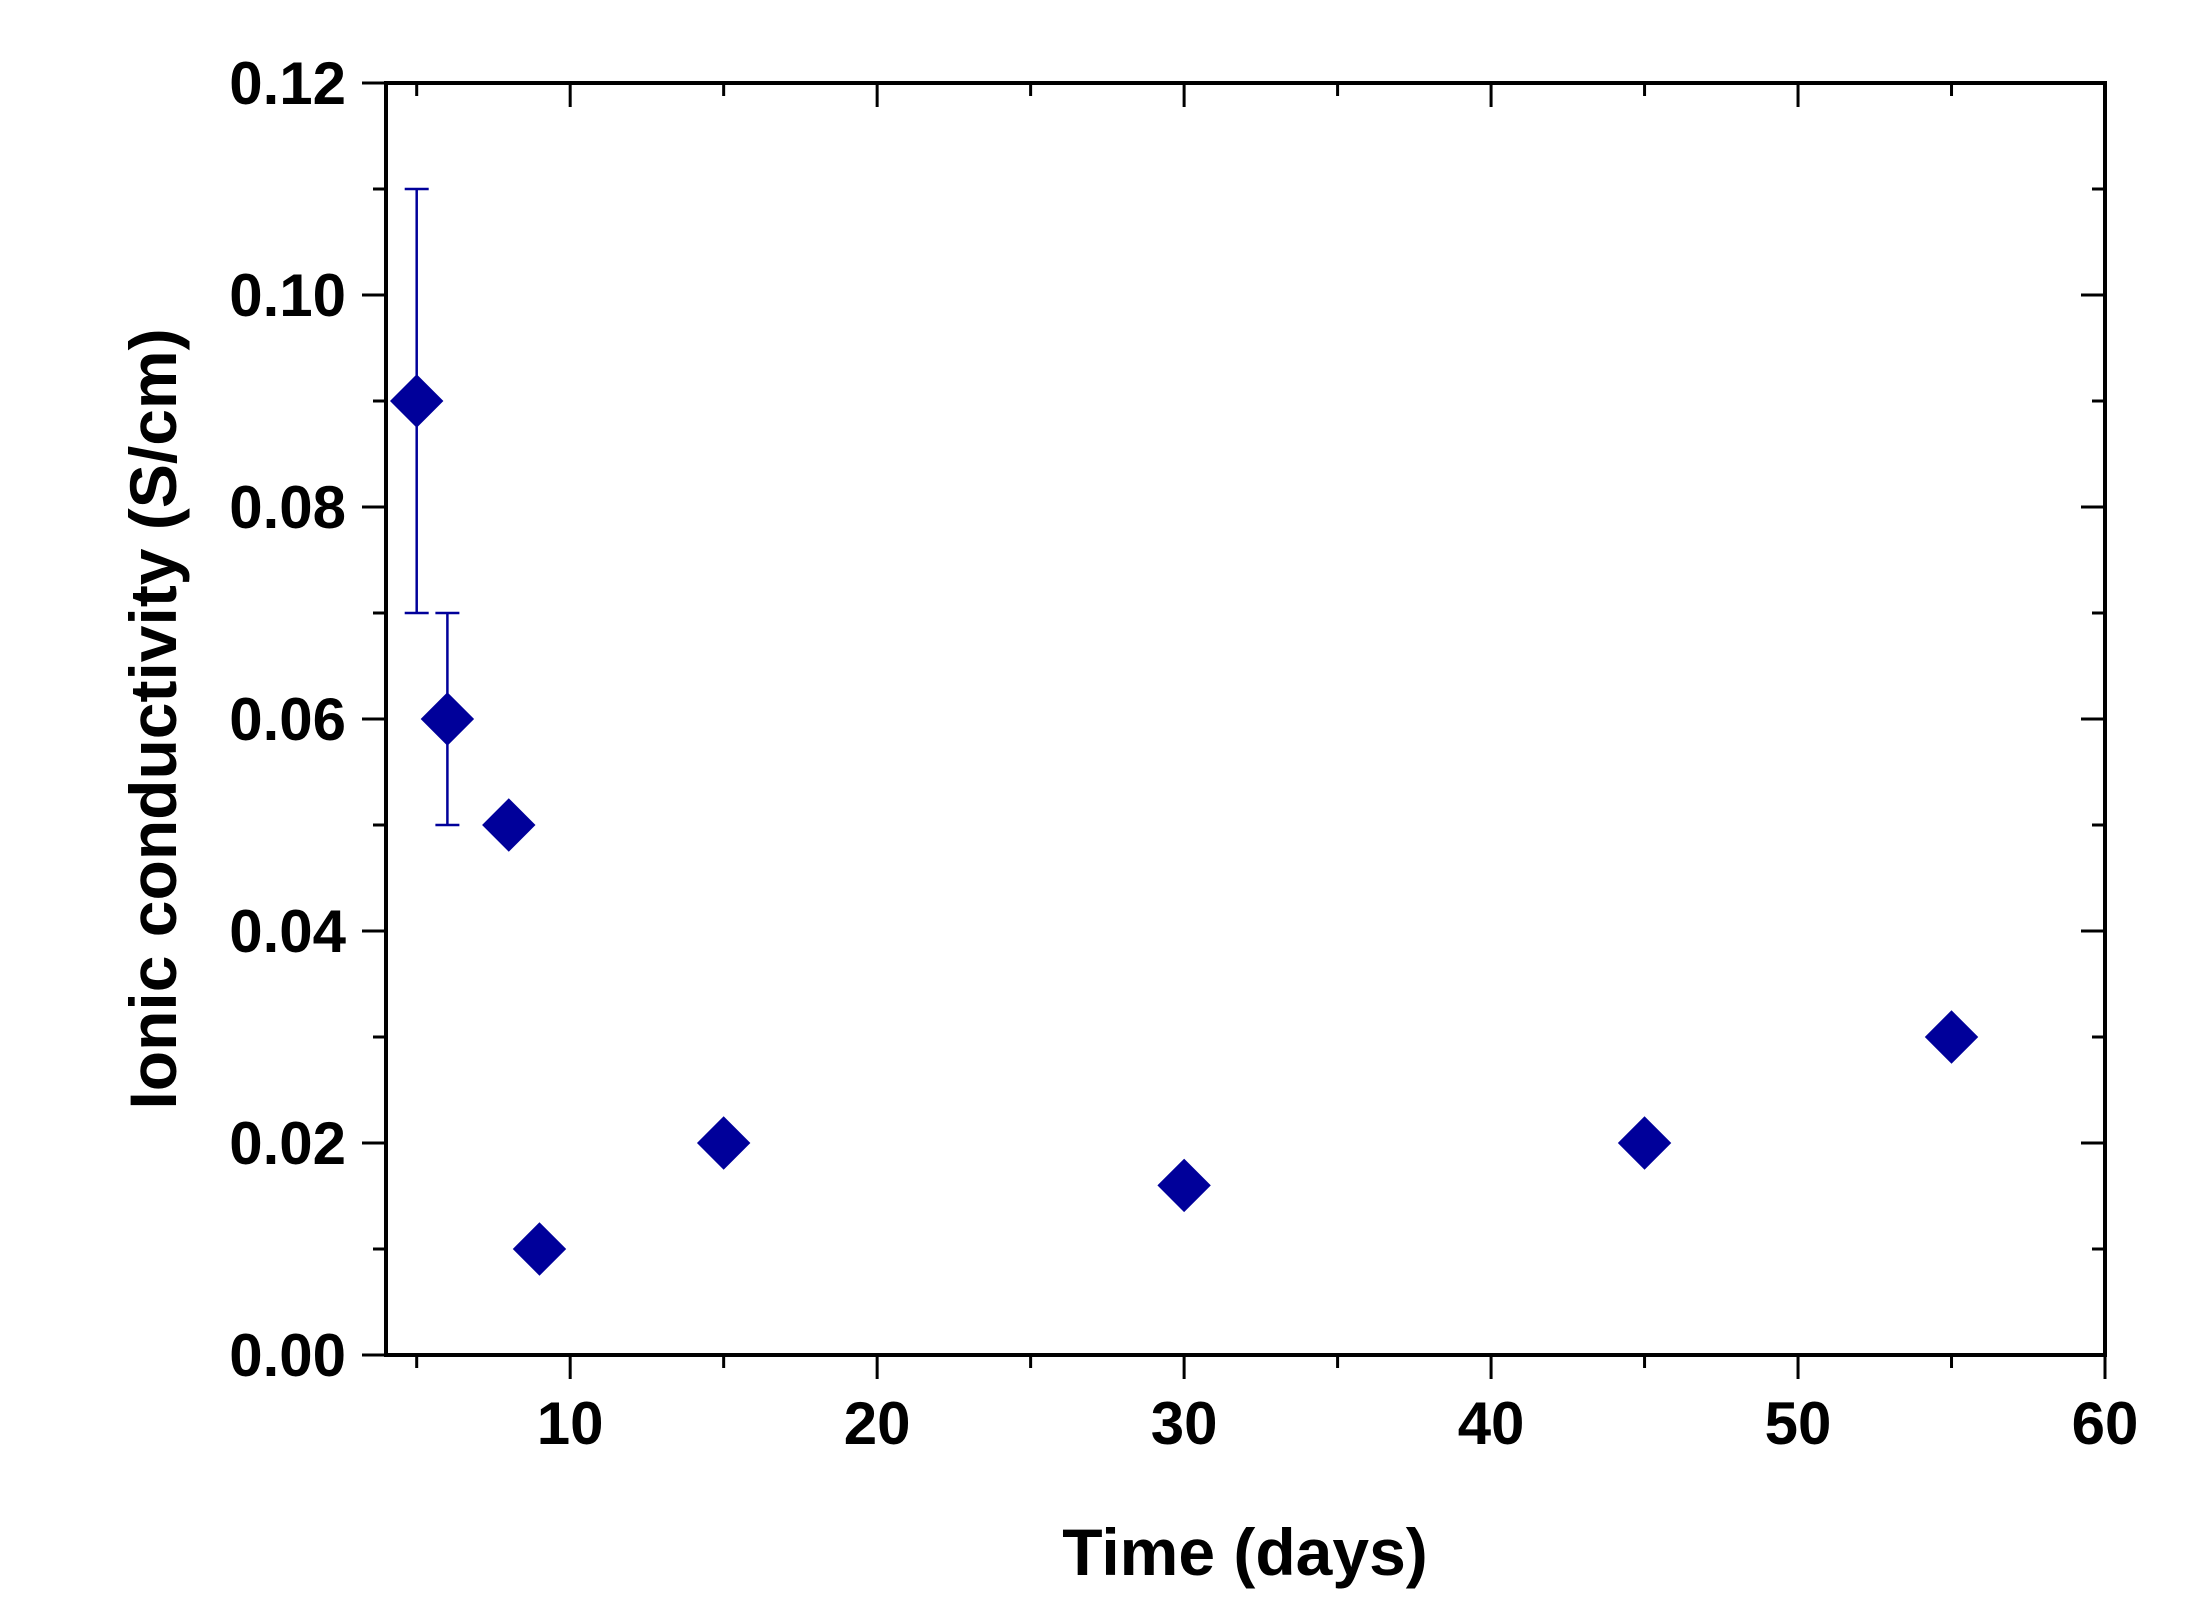 This screenshot has height=1608, width=2199. What do you see at coordinates (287, 719) in the screenshot?
I see `y-tick-label: 0.06` at bounding box center [287, 719].